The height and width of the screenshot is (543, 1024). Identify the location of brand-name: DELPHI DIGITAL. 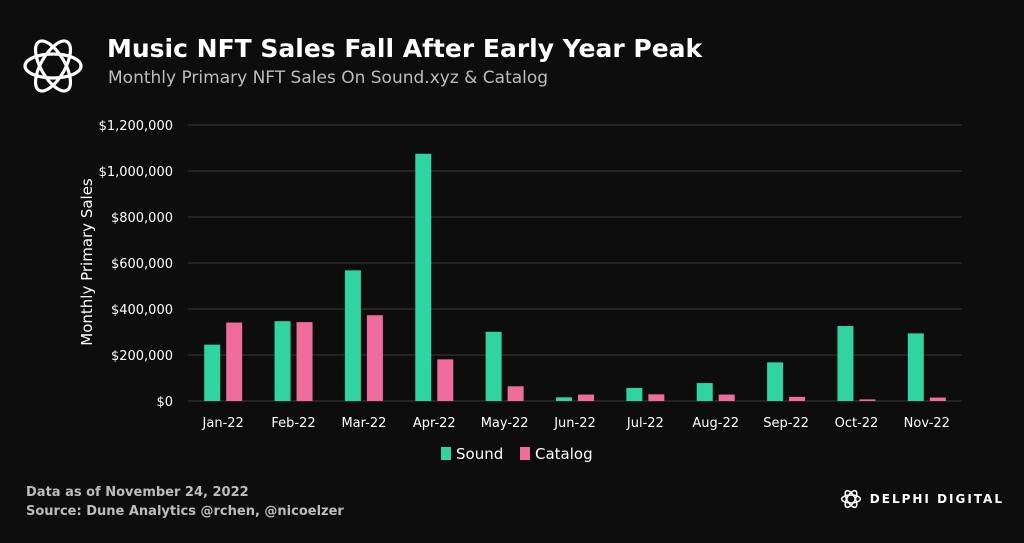
(936, 499).